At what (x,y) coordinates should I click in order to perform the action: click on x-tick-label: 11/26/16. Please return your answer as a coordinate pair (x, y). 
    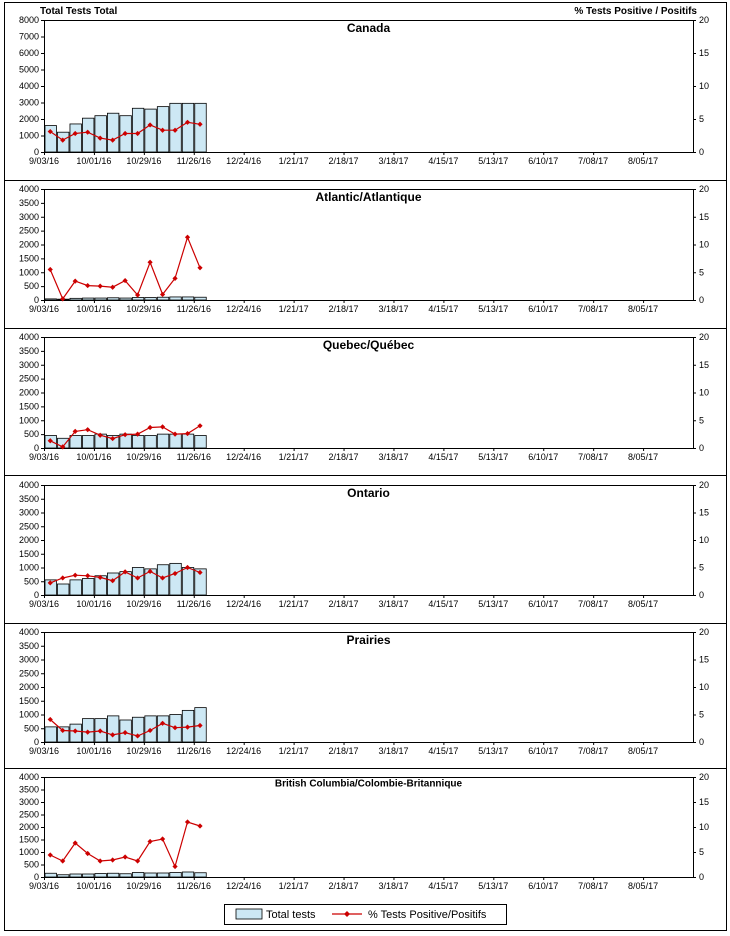
    Looking at the image, I should click on (194, 309).